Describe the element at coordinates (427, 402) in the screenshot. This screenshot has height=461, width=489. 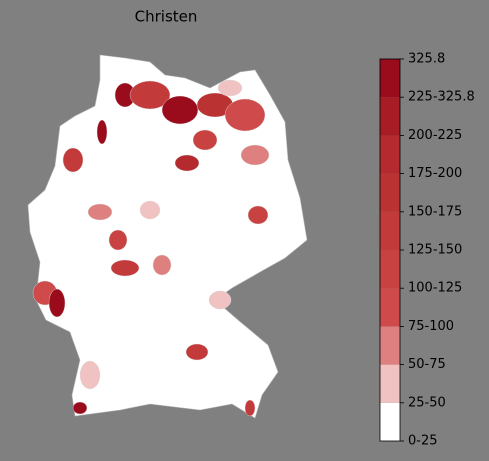
I see `colorbar-label: 25-50` at that location.